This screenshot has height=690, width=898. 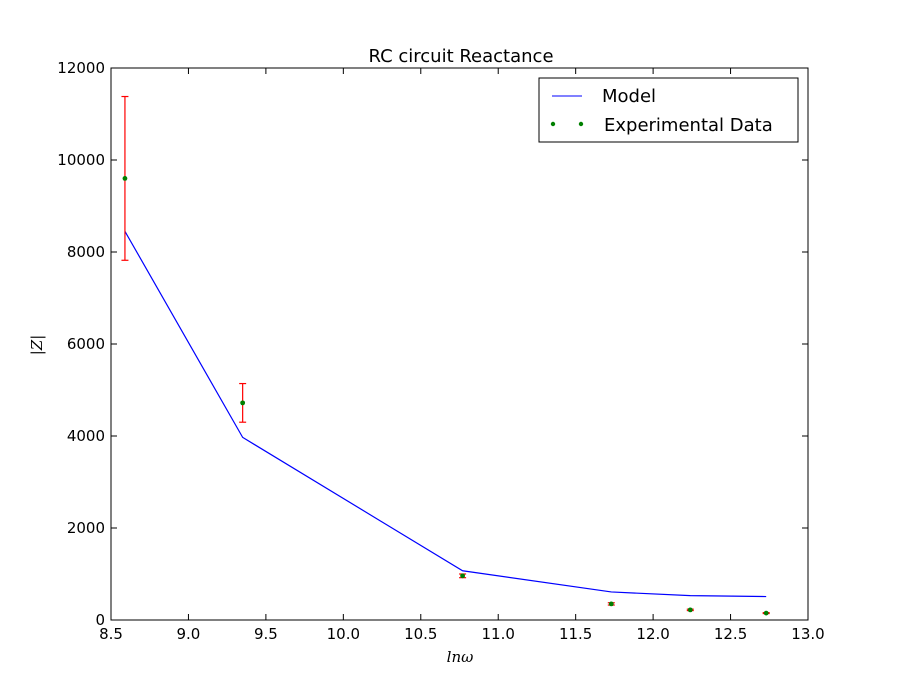 I want to click on legend: Model Experimental Data, so click(x=668, y=110).